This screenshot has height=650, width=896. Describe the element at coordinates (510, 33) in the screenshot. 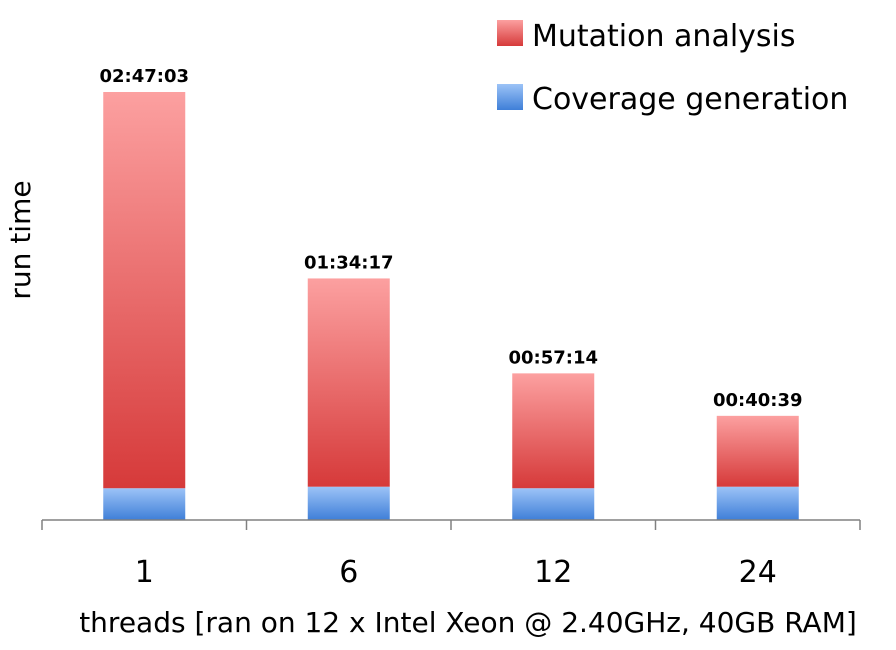

I see `legend-swatch-mutation` at that location.